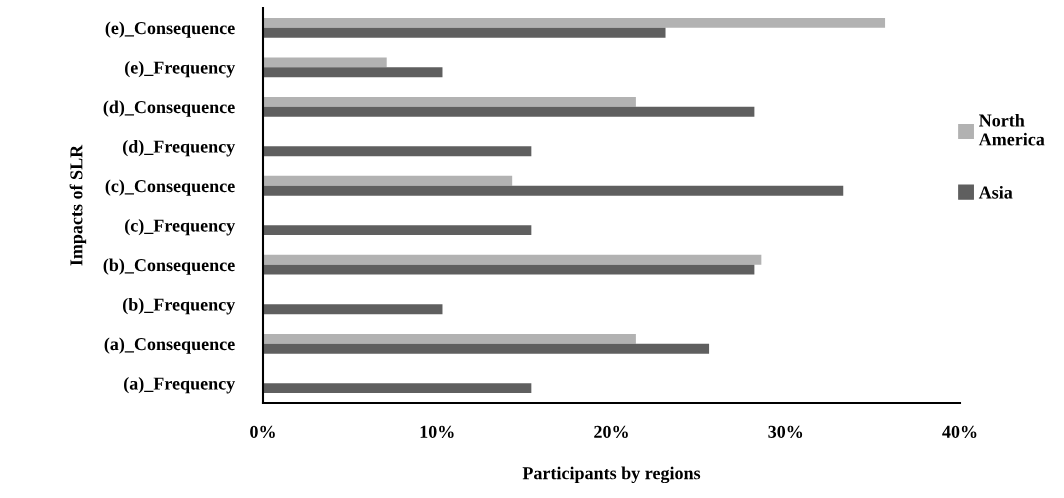 The height and width of the screenshot is (498, 1064). I want to click on x-tick-label: 30%, so click(785, 431).